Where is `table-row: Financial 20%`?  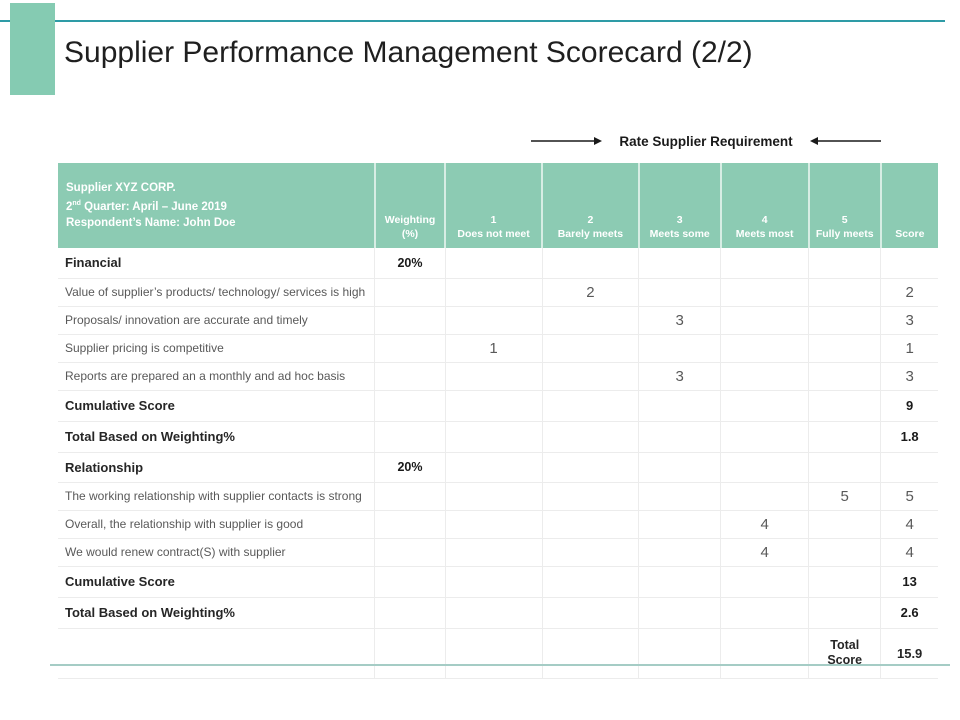
table-row: Financial 20% is located at coordinates (498, 263).